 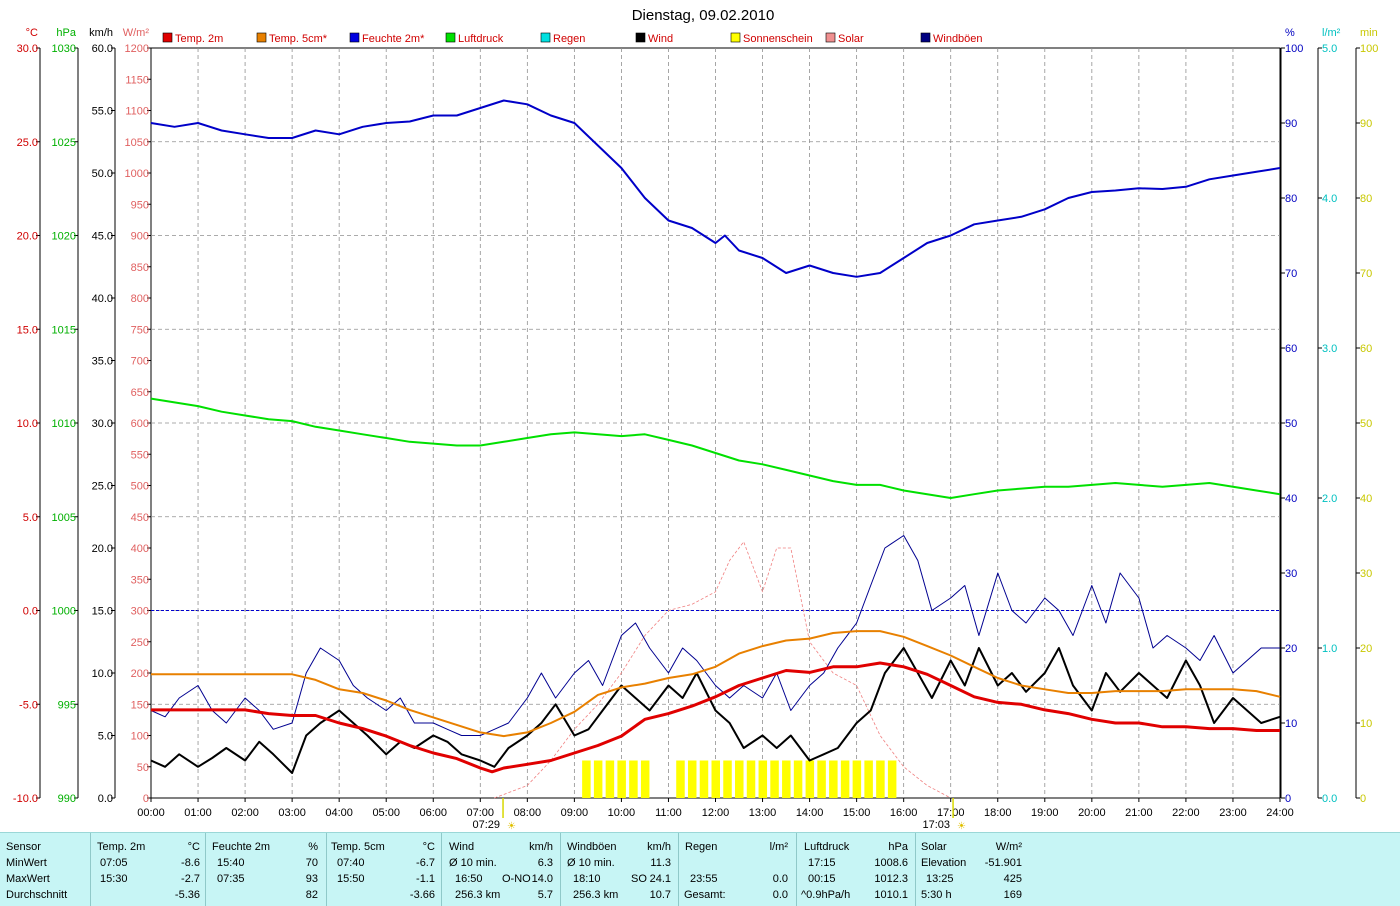 What do you see at coordinates (934, 847) in the screenshot?
I see `header-solar: Solar` at bounding box center [934, 847].